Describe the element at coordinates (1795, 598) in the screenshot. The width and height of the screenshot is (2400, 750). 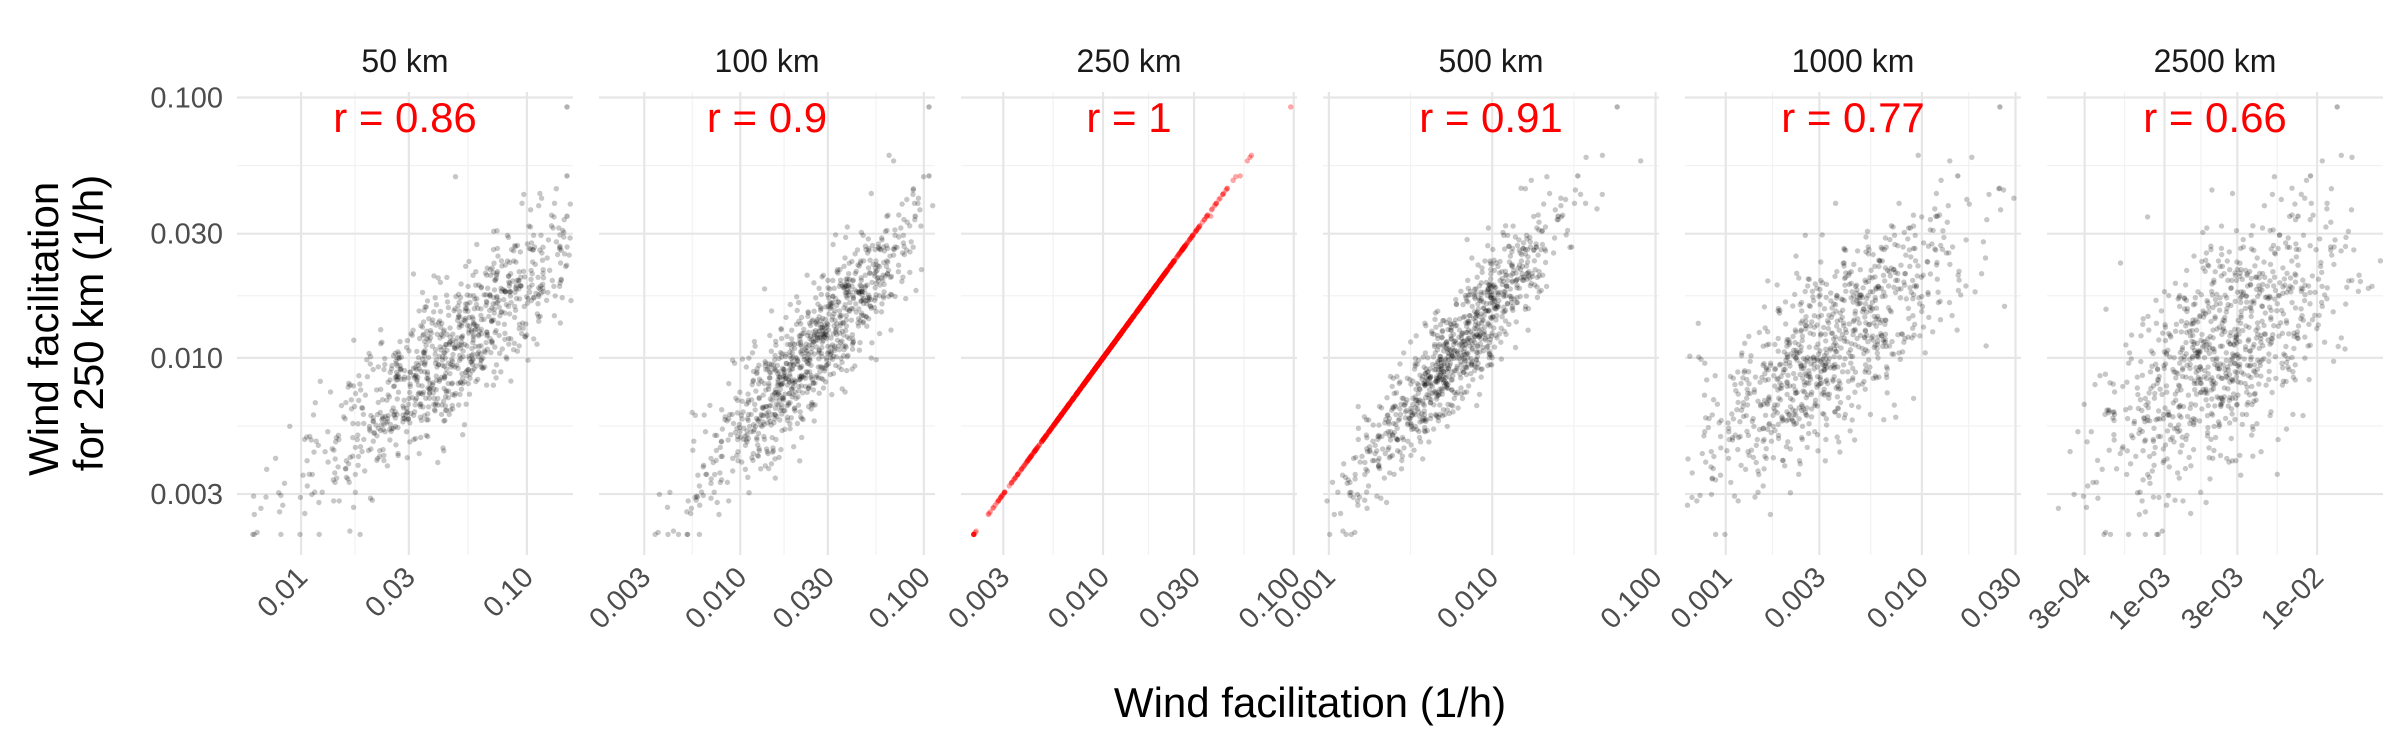
I see `x-tick-label: 0.003` at that location.